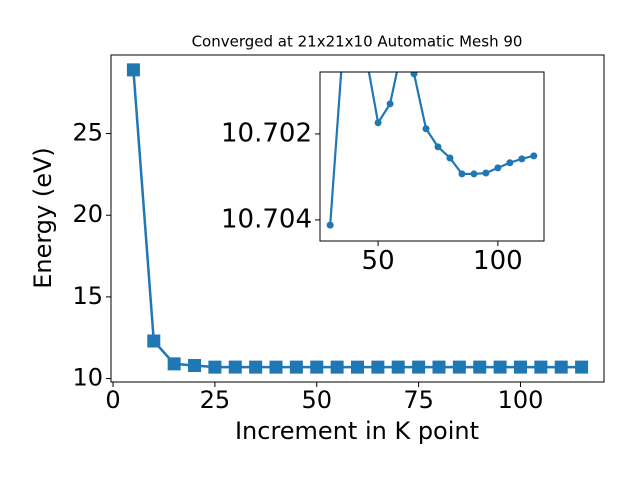 The width and height of the screenshot is (640, 480). I want to click on plot-area, so click(432, 156).